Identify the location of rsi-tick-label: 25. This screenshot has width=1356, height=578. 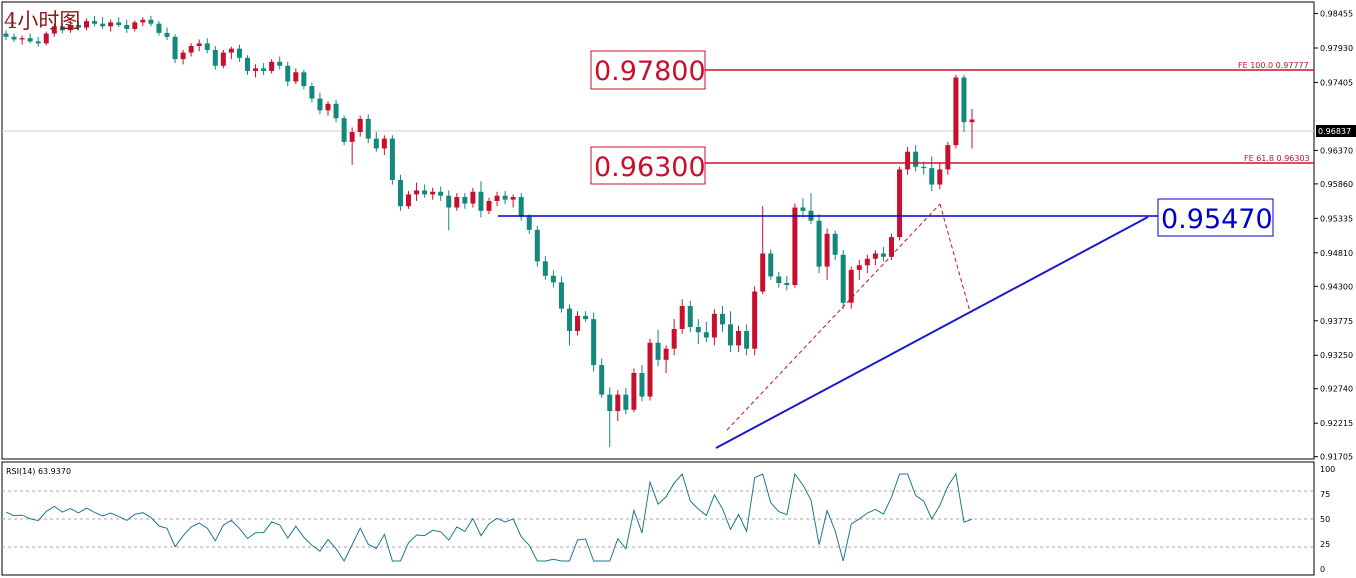
(1325, 544).